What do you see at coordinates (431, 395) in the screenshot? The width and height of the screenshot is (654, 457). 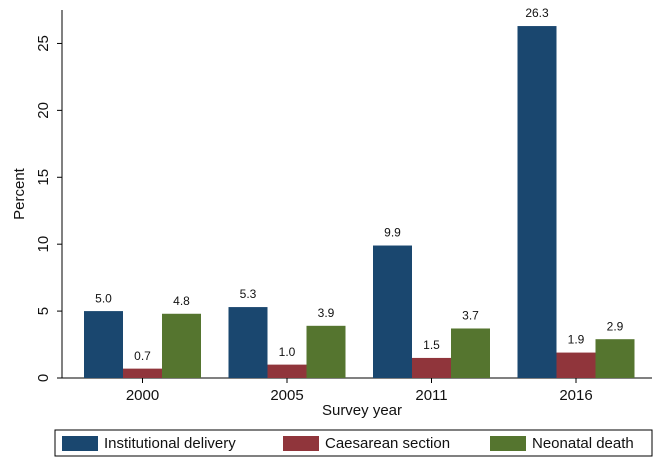 I see `x-tick-label: 2011` at bounding box center [431, 395].